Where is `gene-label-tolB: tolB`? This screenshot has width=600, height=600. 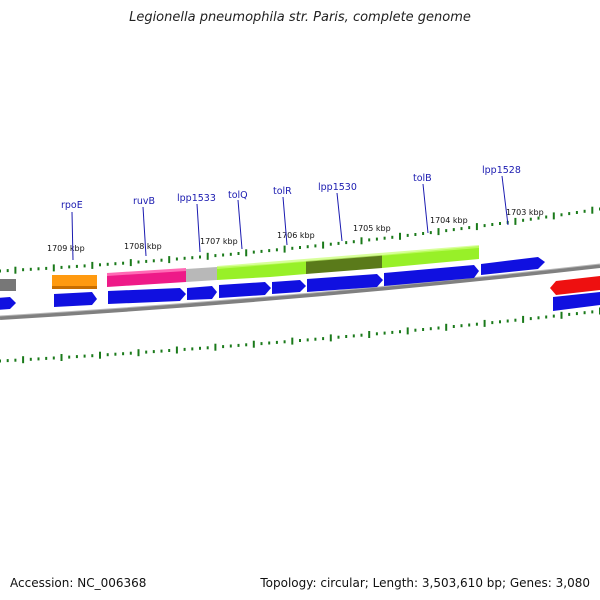
gene-label-tolB: tolB is located at coordinates (422, 178).